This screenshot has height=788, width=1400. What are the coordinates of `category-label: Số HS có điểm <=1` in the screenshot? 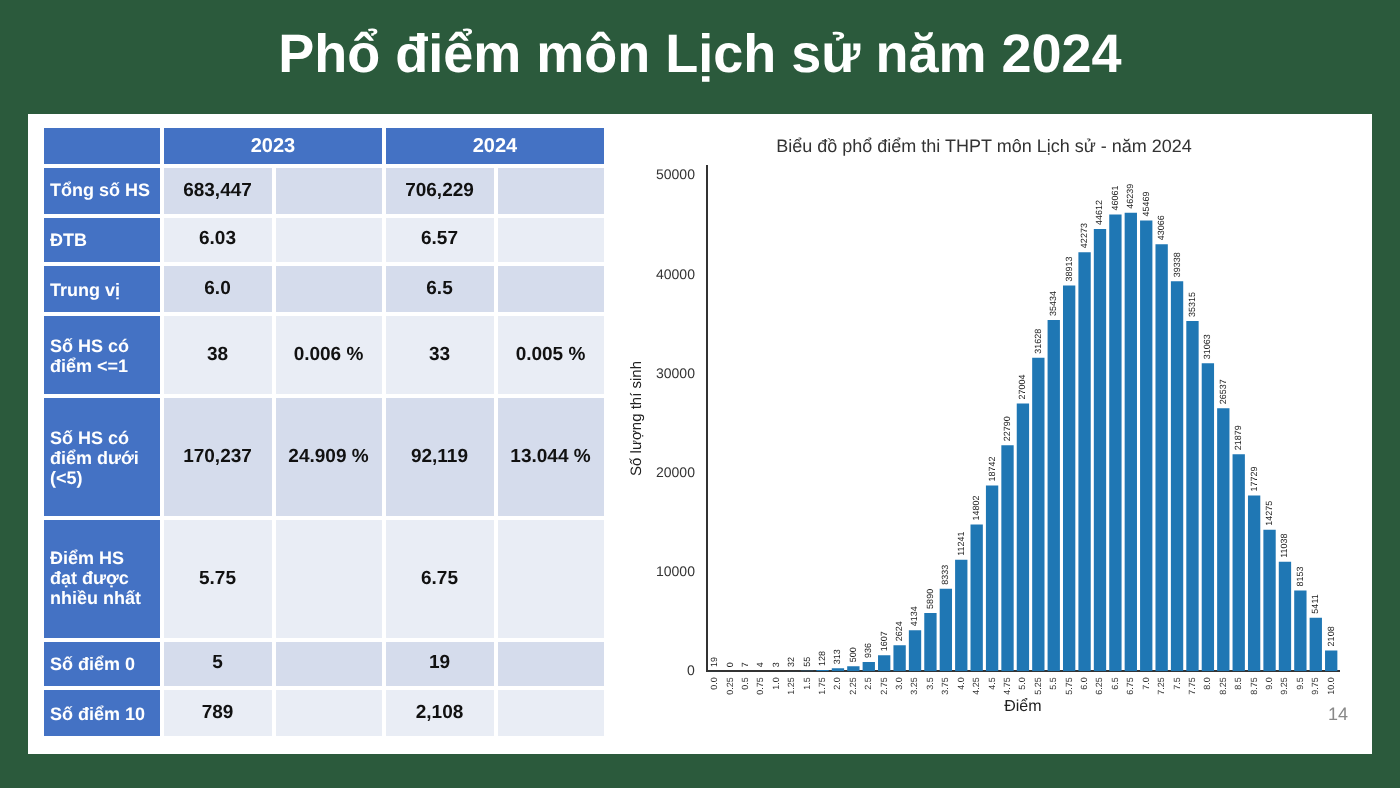 It's located at (90, 355).